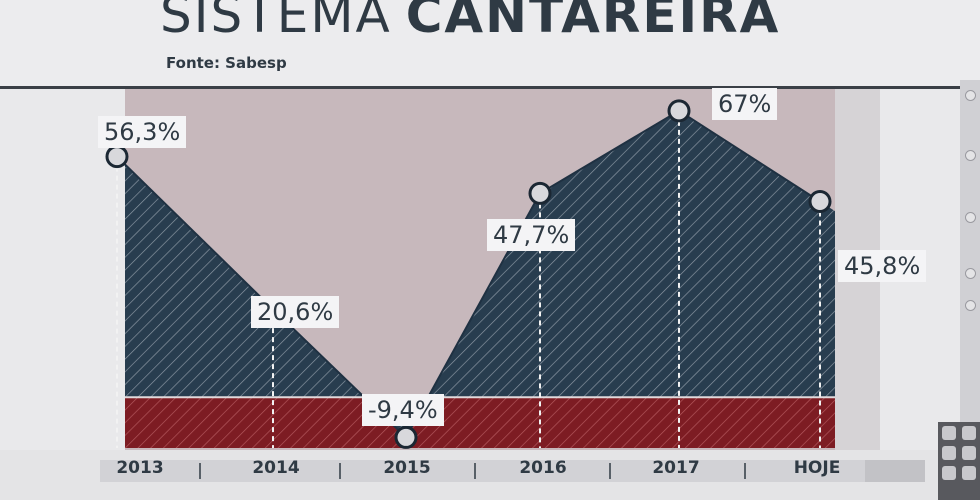 The width and height of the screenshot is (980, 500). What do you see at coordinates (295, 312) in the screenshot?
I see `data-label: 20,6%` at bounding box center [295, 312].